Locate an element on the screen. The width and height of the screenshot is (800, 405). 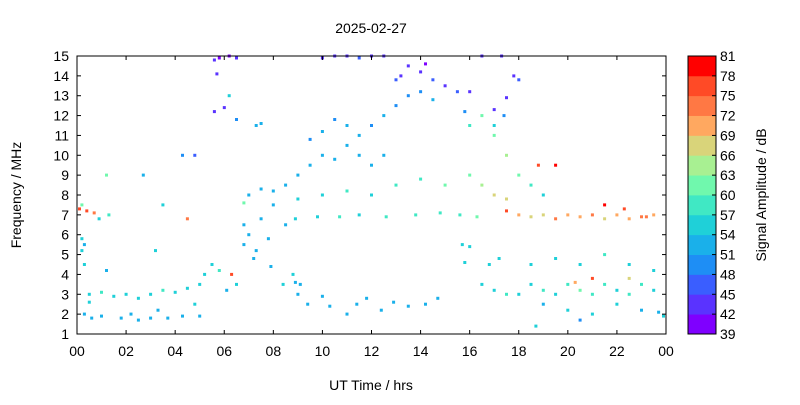
colorbar-tick-label: 66 is located at coordinates (728, 155).